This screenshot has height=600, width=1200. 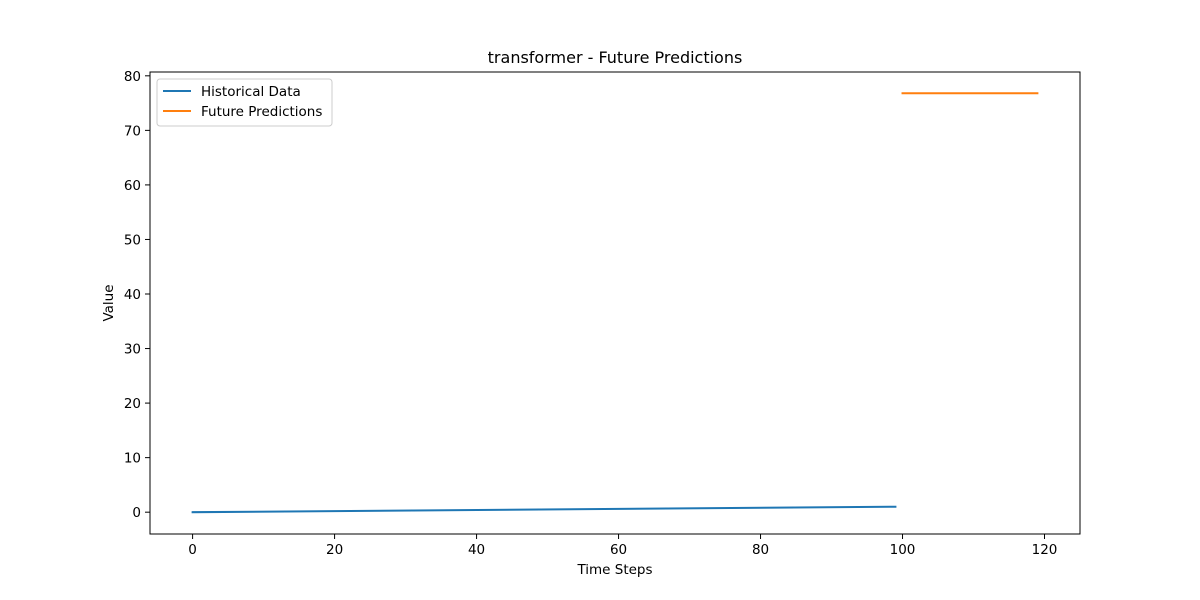 I want to click on legend-box, so click(x=244, y=102).